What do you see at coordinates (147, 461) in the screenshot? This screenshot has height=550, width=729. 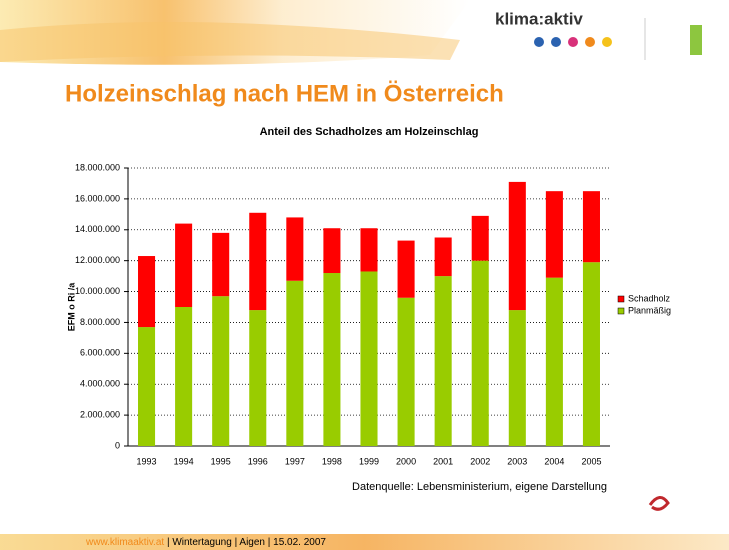 I see `x-tick-label: 1993` at bounding box center [147, 461].